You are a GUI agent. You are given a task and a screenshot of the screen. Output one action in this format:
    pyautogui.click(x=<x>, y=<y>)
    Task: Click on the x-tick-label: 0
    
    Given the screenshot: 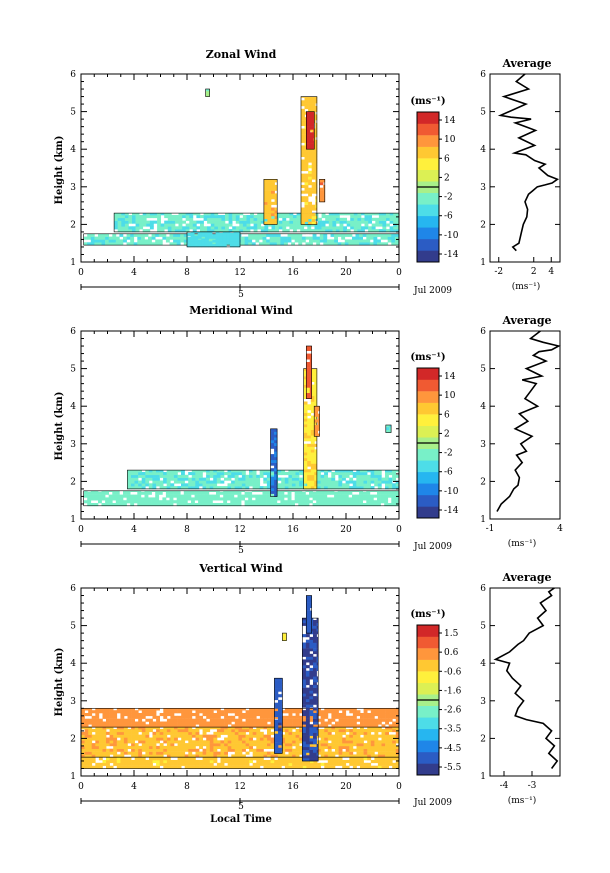 What is the action you would take?
    pyautogui.click(x=399, y=787)
    